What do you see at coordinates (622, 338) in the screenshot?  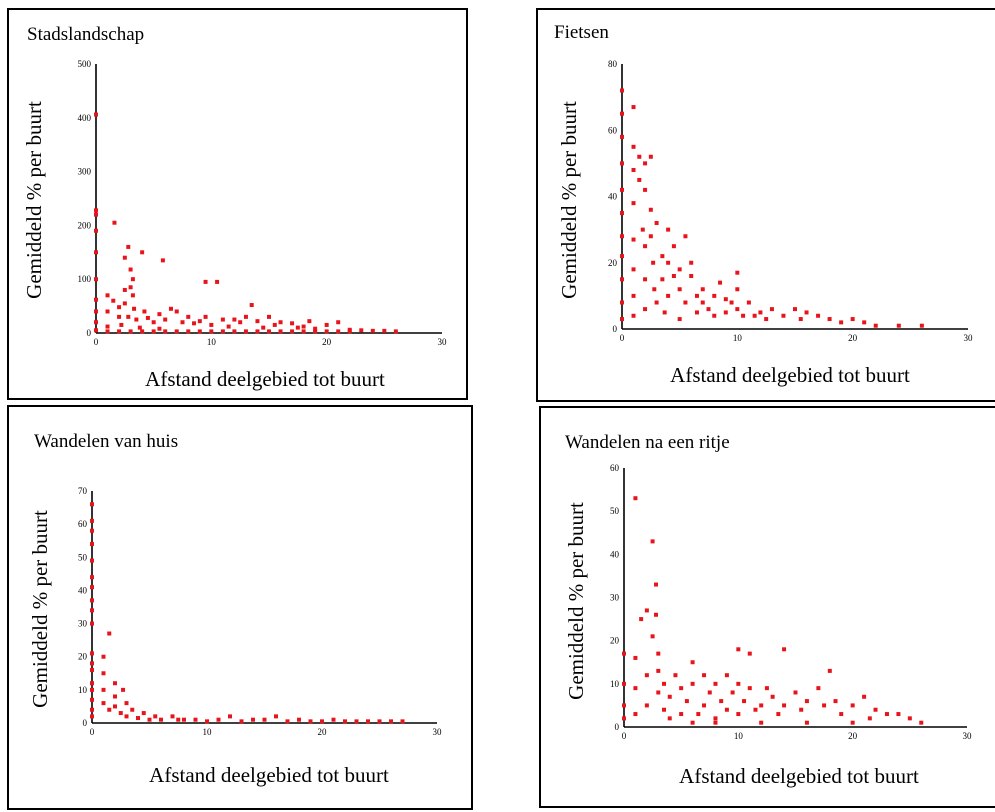 I see `x-tick-label: 0` at bounding box center [622, 338].